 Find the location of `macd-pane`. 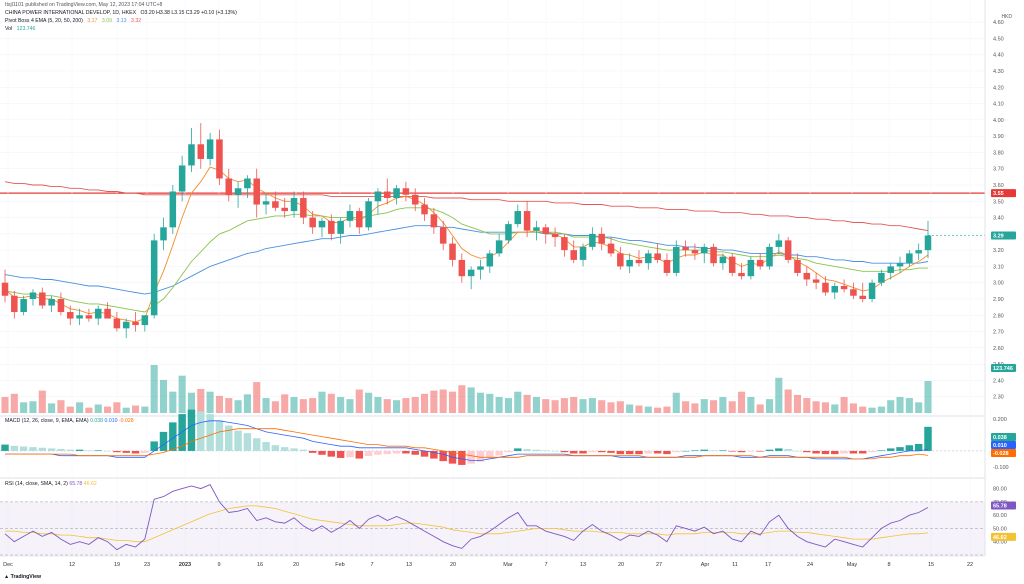

macd-pane is located at coordinates (492, 437).